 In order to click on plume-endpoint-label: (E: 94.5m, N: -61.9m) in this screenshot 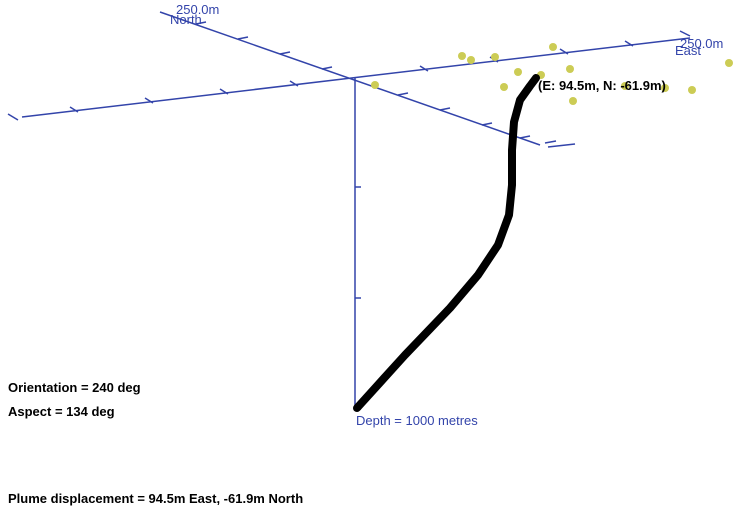, I will do `click(602, 85)`.